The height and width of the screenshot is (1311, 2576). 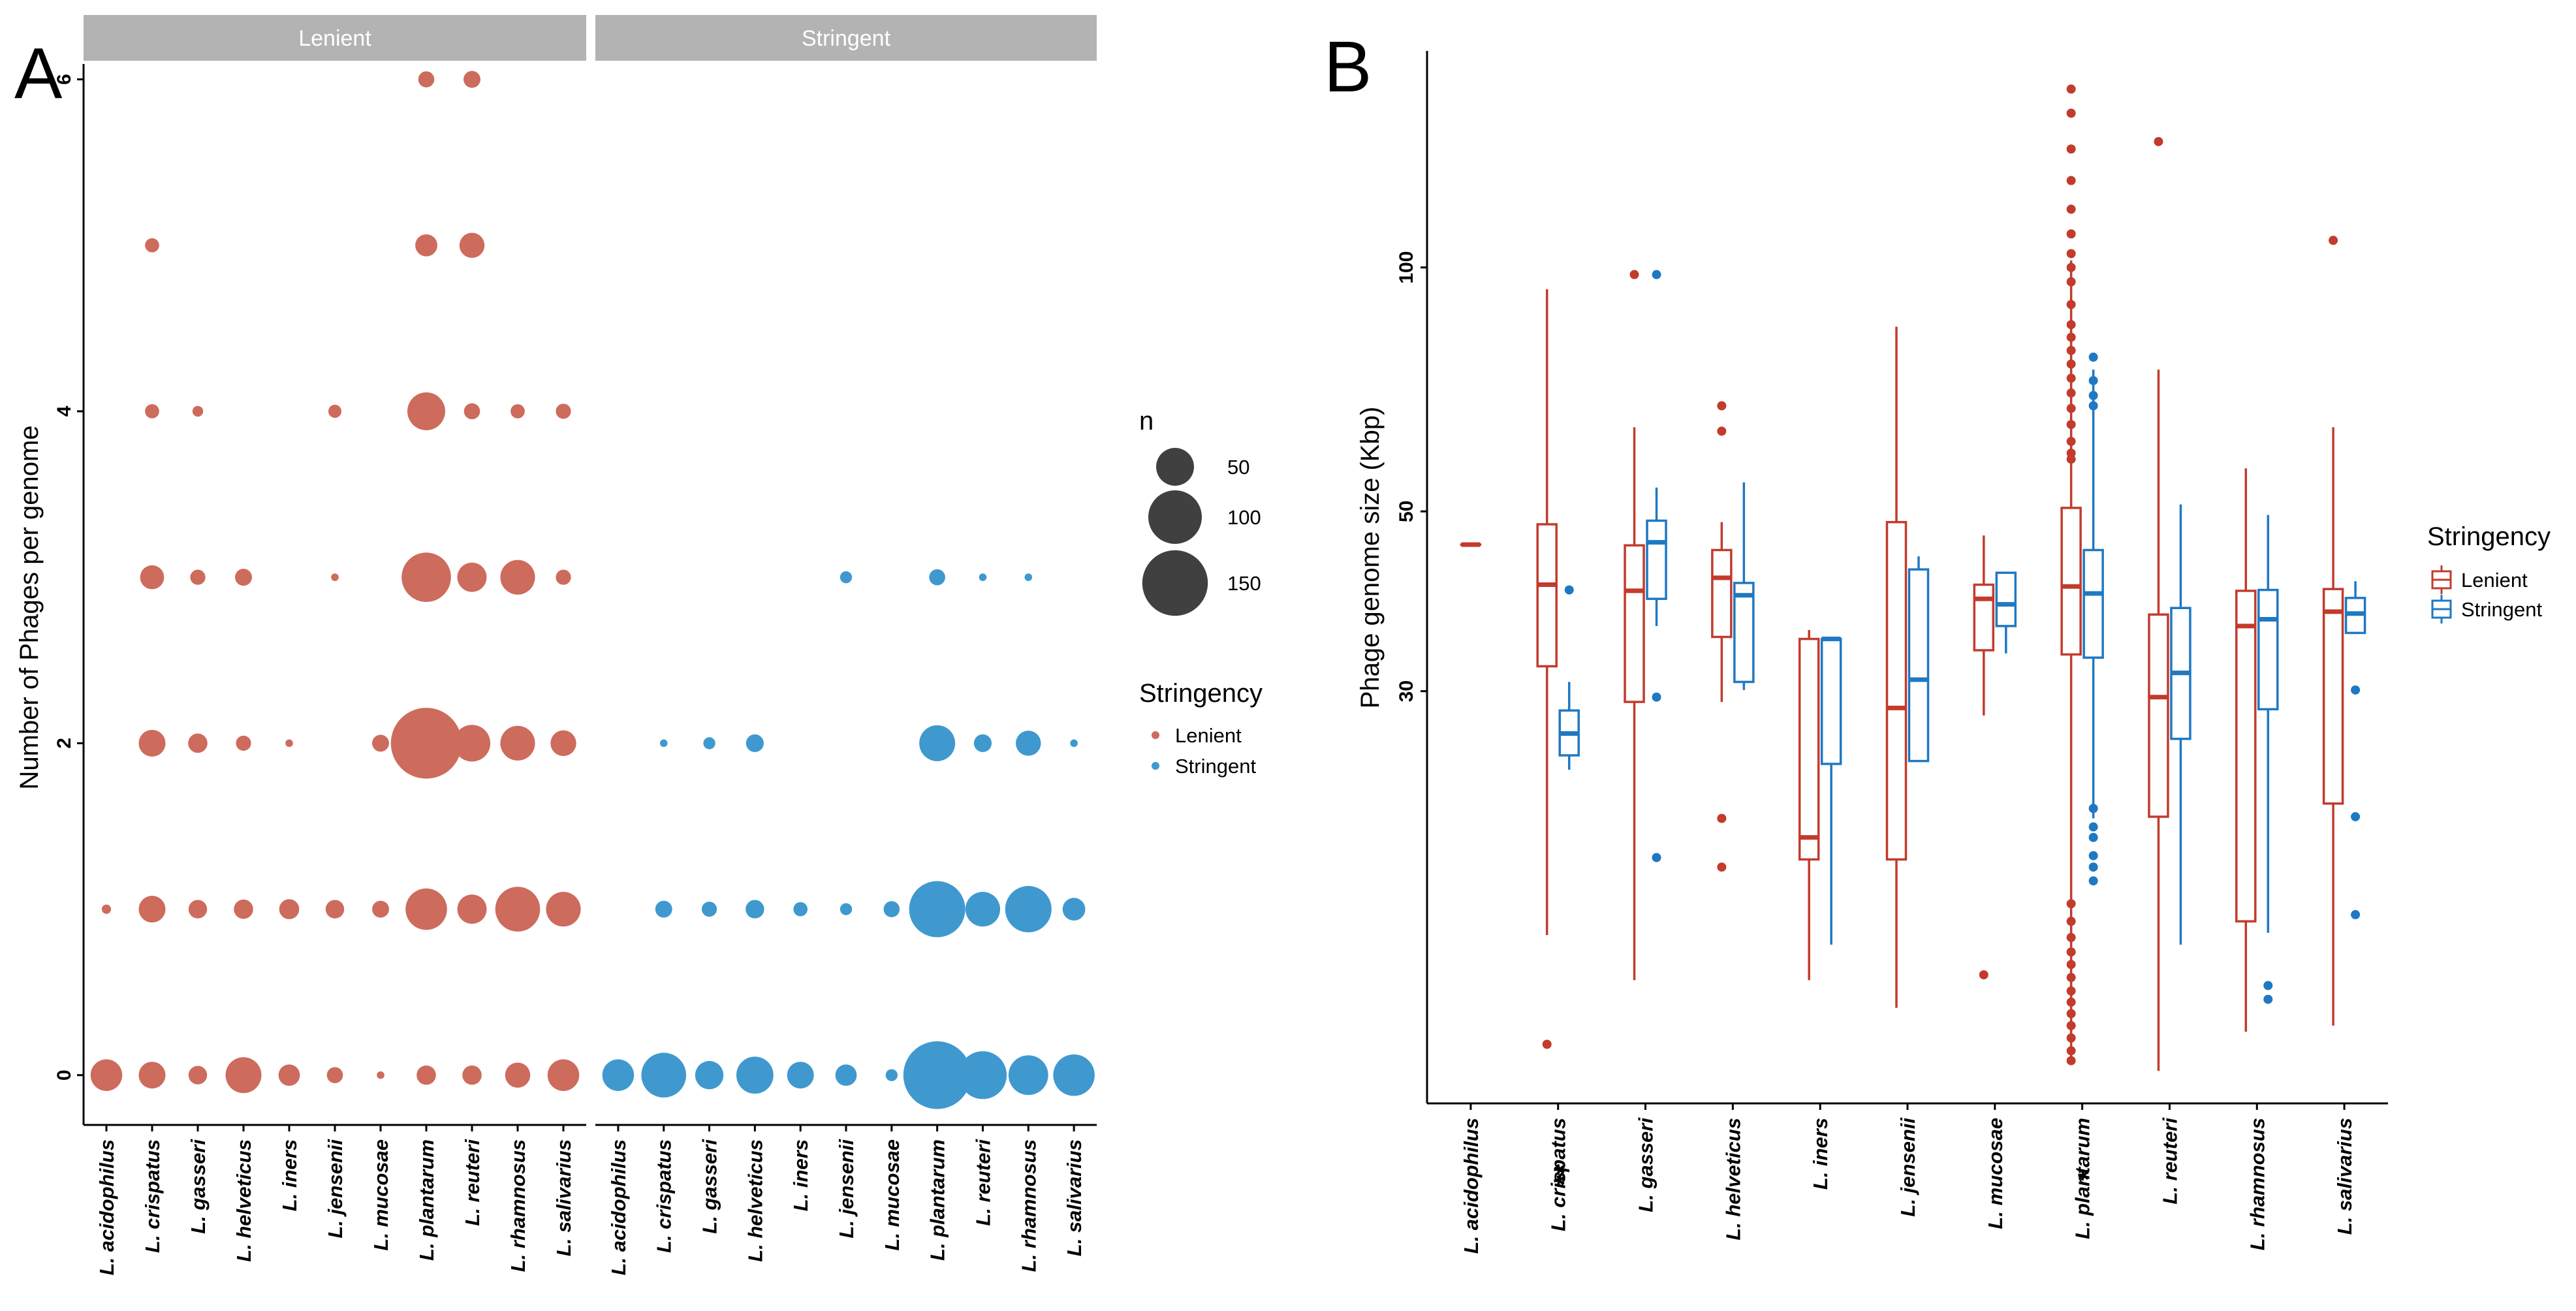 I want to click on legend-label-stringent: Stringent, so click(x=2501, y=609).